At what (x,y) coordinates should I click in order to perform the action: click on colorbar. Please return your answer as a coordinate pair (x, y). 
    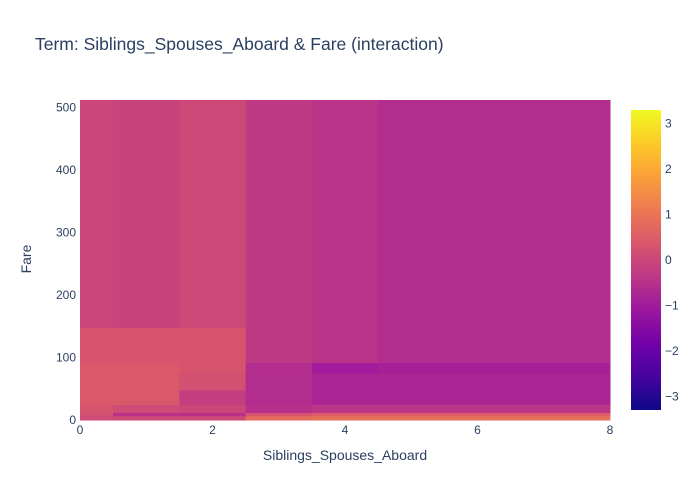
    Looking at the image, I should click on (646, 260).